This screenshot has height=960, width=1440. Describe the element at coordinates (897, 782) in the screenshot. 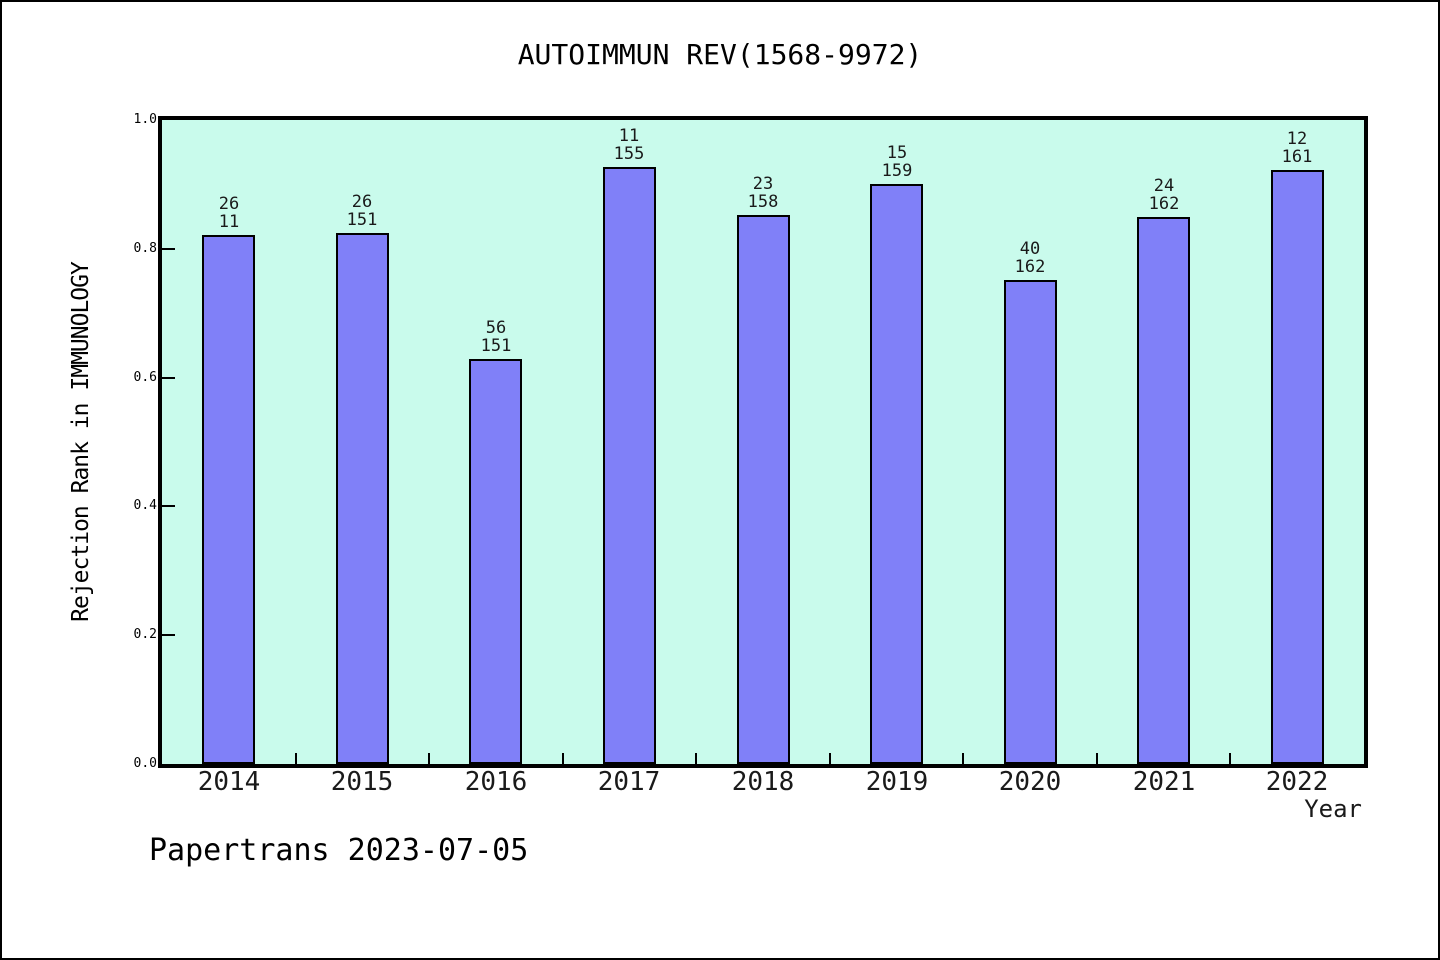

I see `x-tick-label-2019: 2019` at that location.